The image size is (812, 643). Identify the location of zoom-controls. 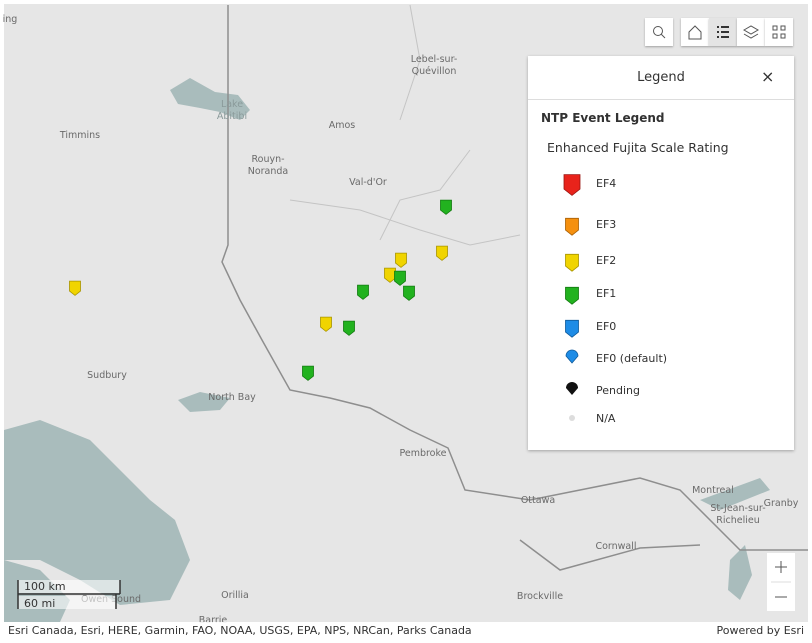
(781, 582).